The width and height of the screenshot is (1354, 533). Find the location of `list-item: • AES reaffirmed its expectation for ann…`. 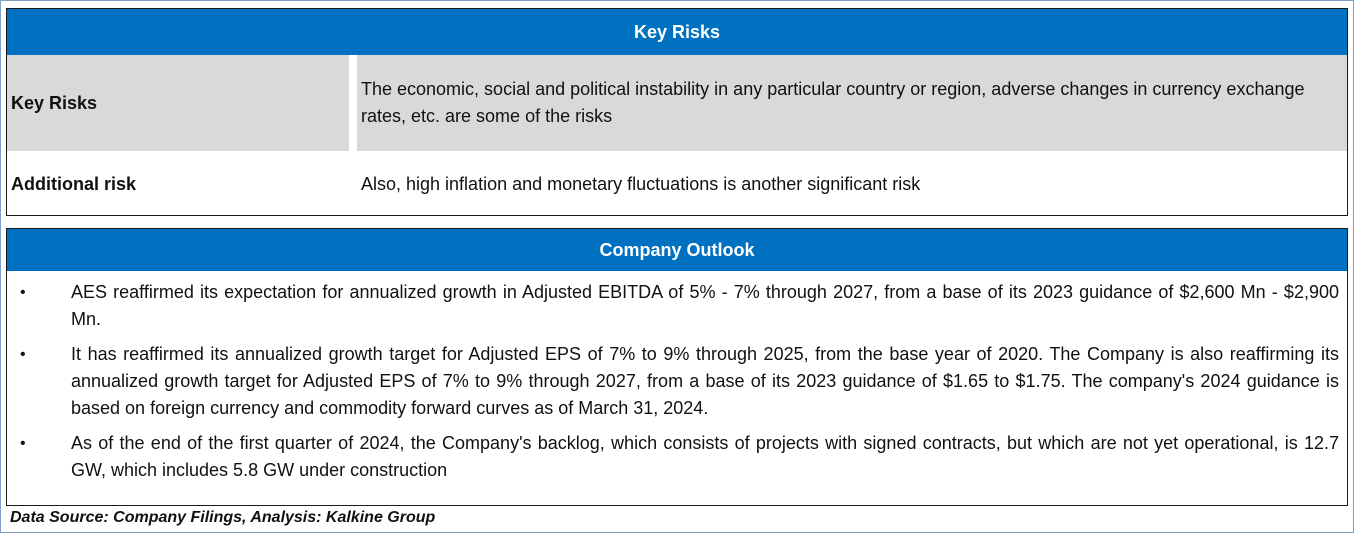

list-item: • AES reaffirmed its expectation for ann… is located at coordinates (677, 306).